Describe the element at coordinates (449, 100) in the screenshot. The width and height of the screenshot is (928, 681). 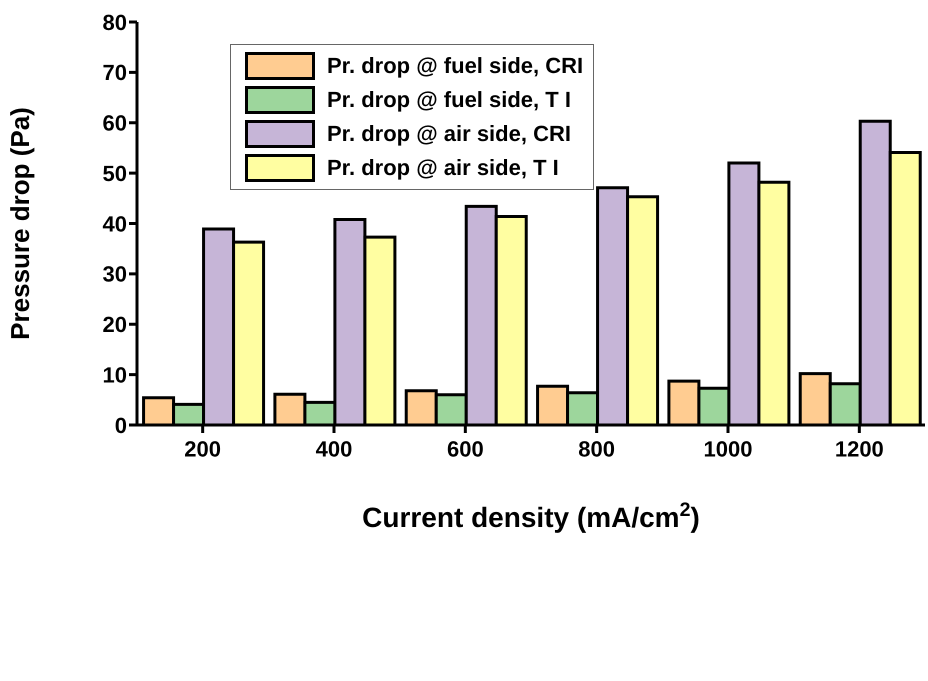
I see `legend-label: Pr. drop @ fuel side, T I` at that location.